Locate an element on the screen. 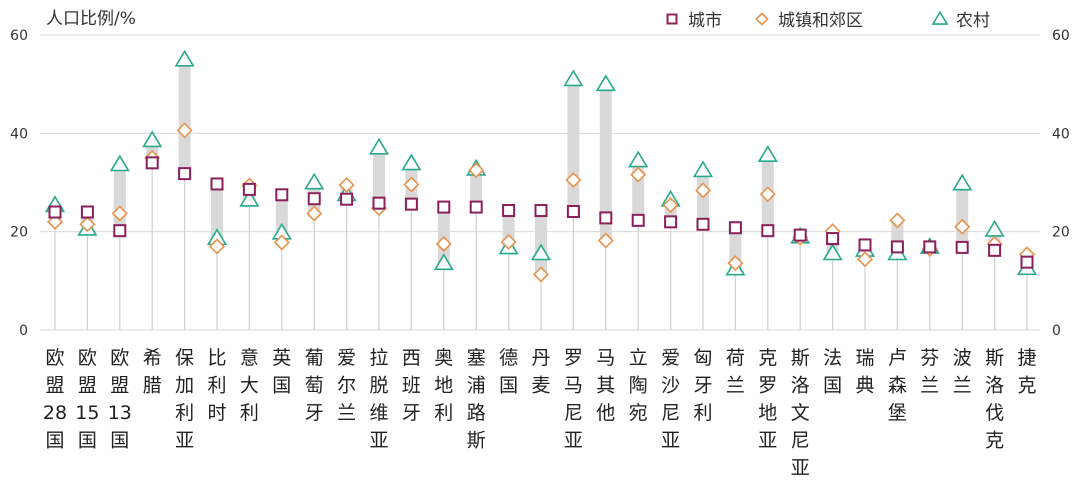 This screenshot has width=1080, height=483. y-axis-label: 人口比例/% is located at coordinates (91, 19).